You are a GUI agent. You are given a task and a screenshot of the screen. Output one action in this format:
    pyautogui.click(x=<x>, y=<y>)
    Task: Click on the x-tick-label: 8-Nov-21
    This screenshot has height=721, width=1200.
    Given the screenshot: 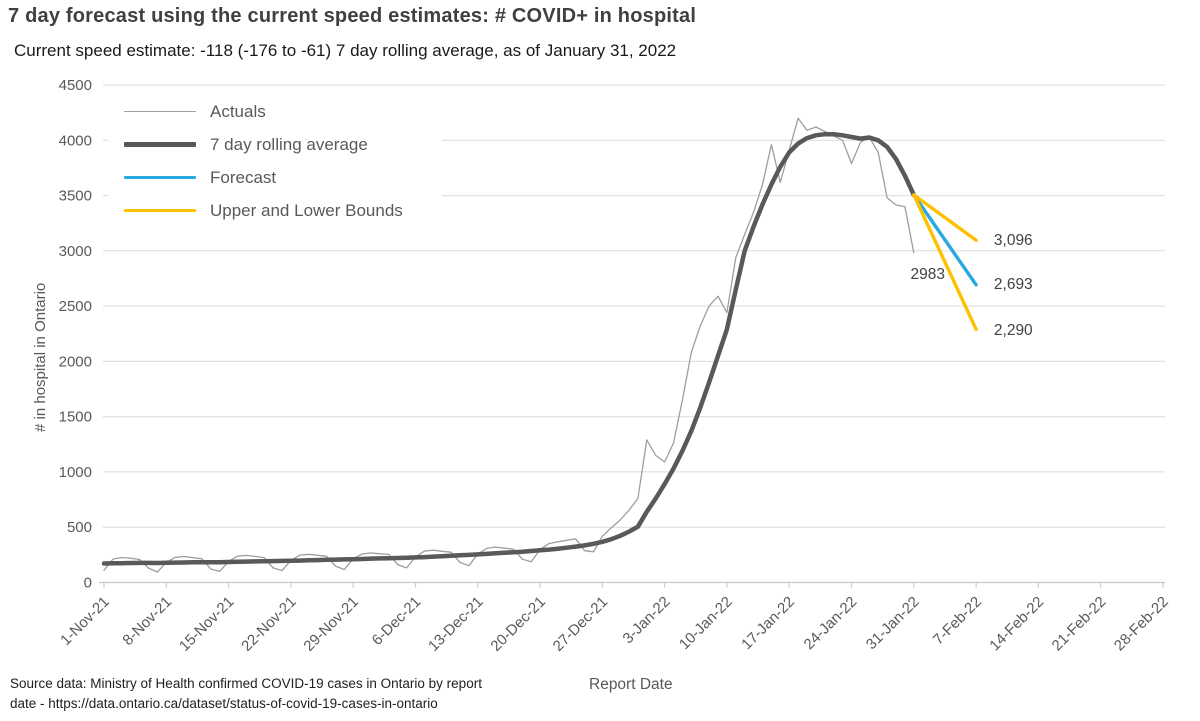 What is the action you would take?
    pyautogui.click(x=147, y=621)
    